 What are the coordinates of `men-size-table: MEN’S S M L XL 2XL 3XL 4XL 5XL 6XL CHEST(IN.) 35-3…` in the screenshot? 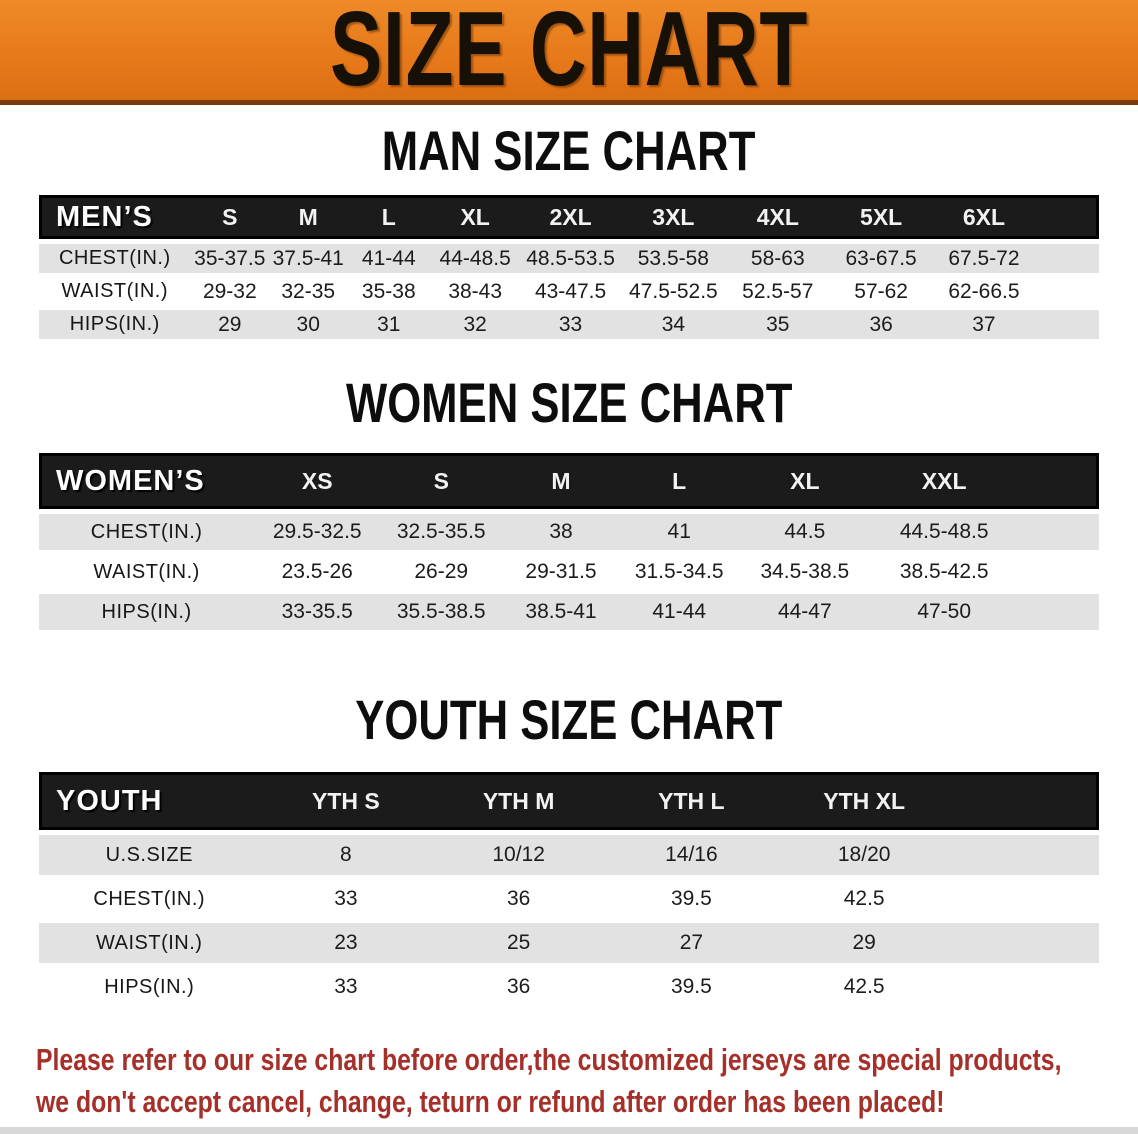 It's located at (569, 269).